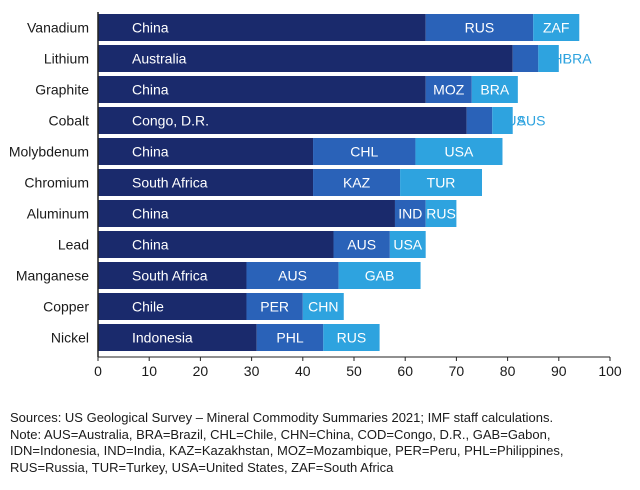 The width and height of the screenshot is (640, 490). What do you see at coordinates (66, 307) in the screenshot?
I see `category-label: Copper` at bounding box center [66, 307].